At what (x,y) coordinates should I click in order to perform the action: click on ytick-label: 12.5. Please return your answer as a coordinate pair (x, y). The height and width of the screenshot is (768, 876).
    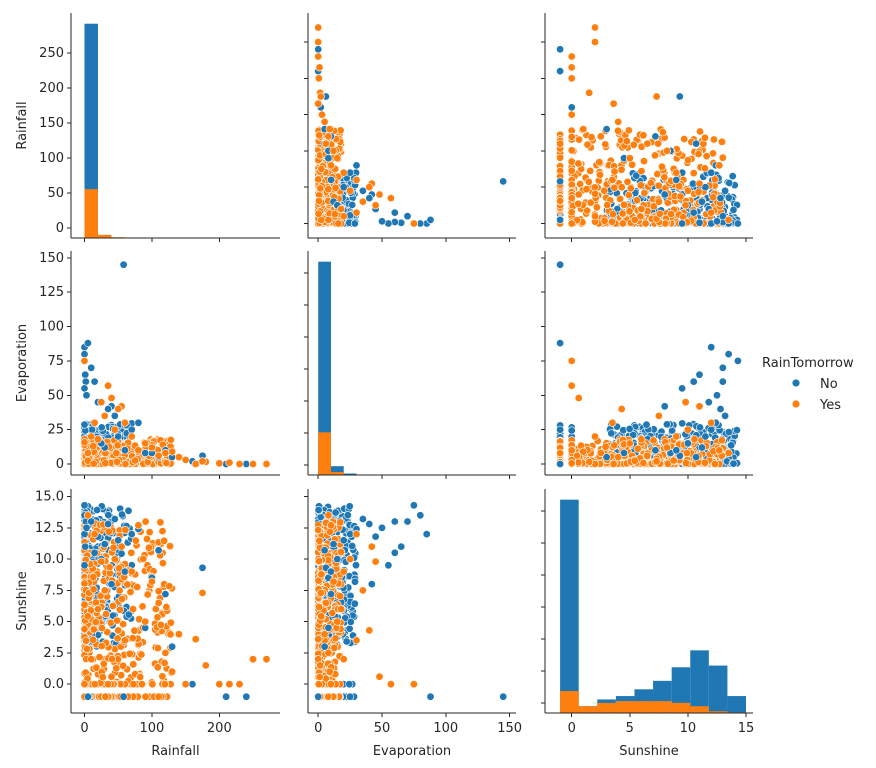
    Looking at the image, I should click on (49, 528).